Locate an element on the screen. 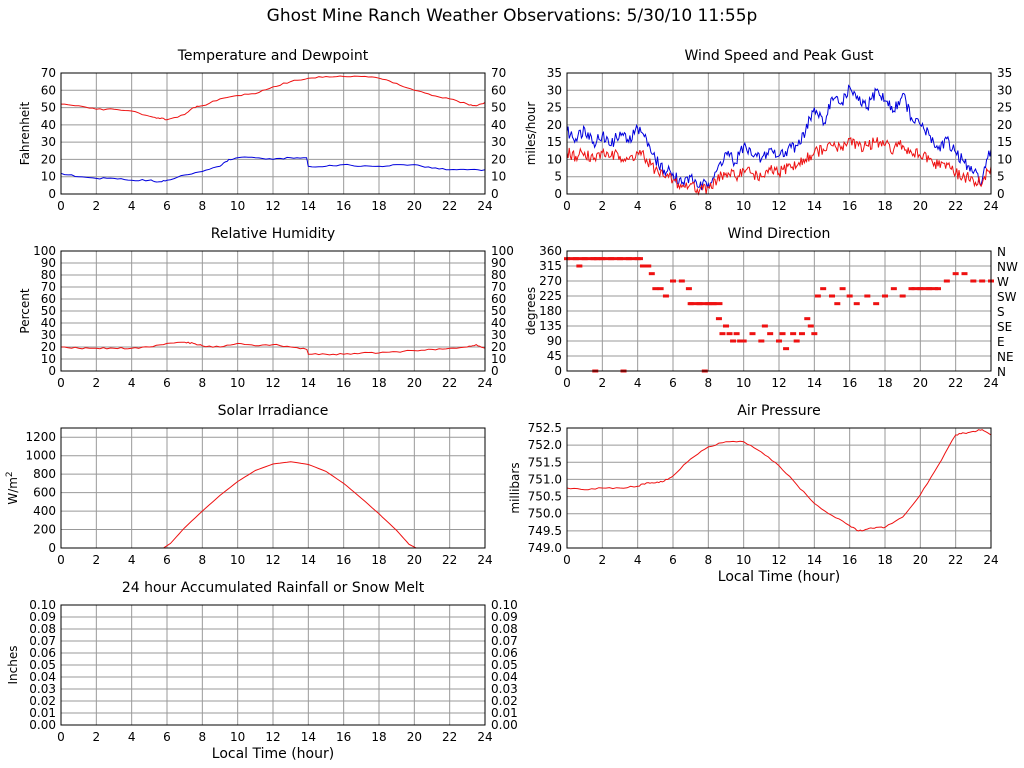 This screenshot has width=1024, height=768. y-tick-label: 400 is located at coordinates (44, 511).